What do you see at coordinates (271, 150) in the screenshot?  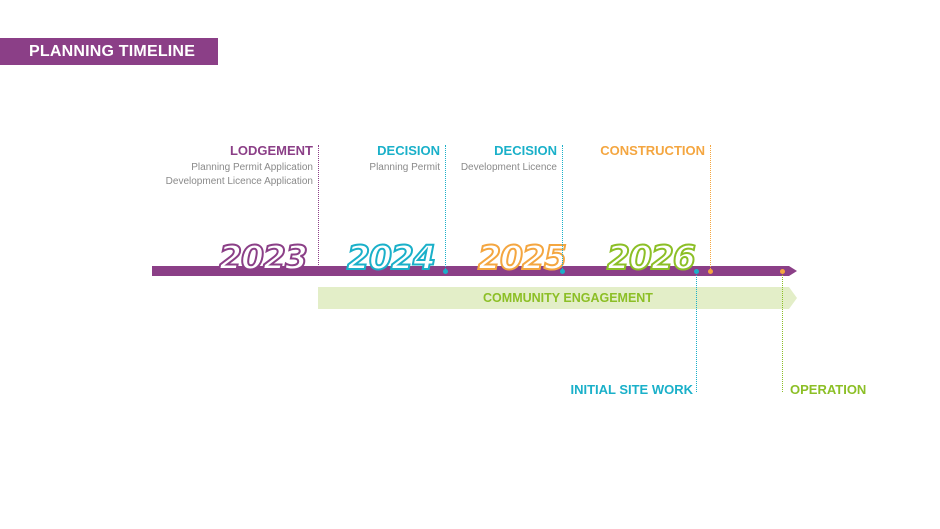 I see `milestone-lodgement-label: LODGEMENT` at bounding box center [271, 150].